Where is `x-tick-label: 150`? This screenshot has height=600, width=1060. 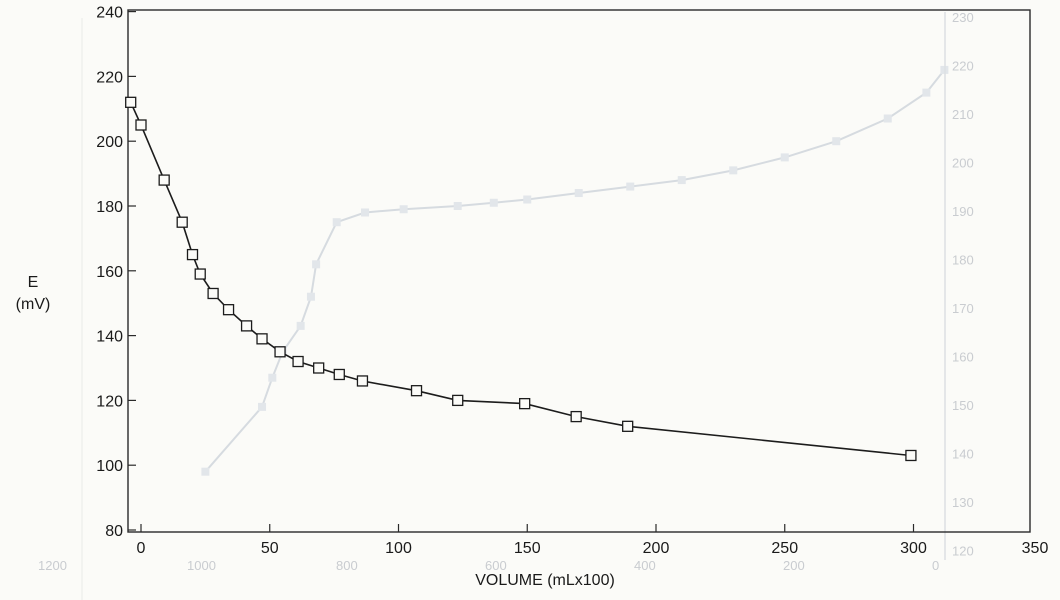 x-tick-label: 150 is located at coordinates (527, 548).